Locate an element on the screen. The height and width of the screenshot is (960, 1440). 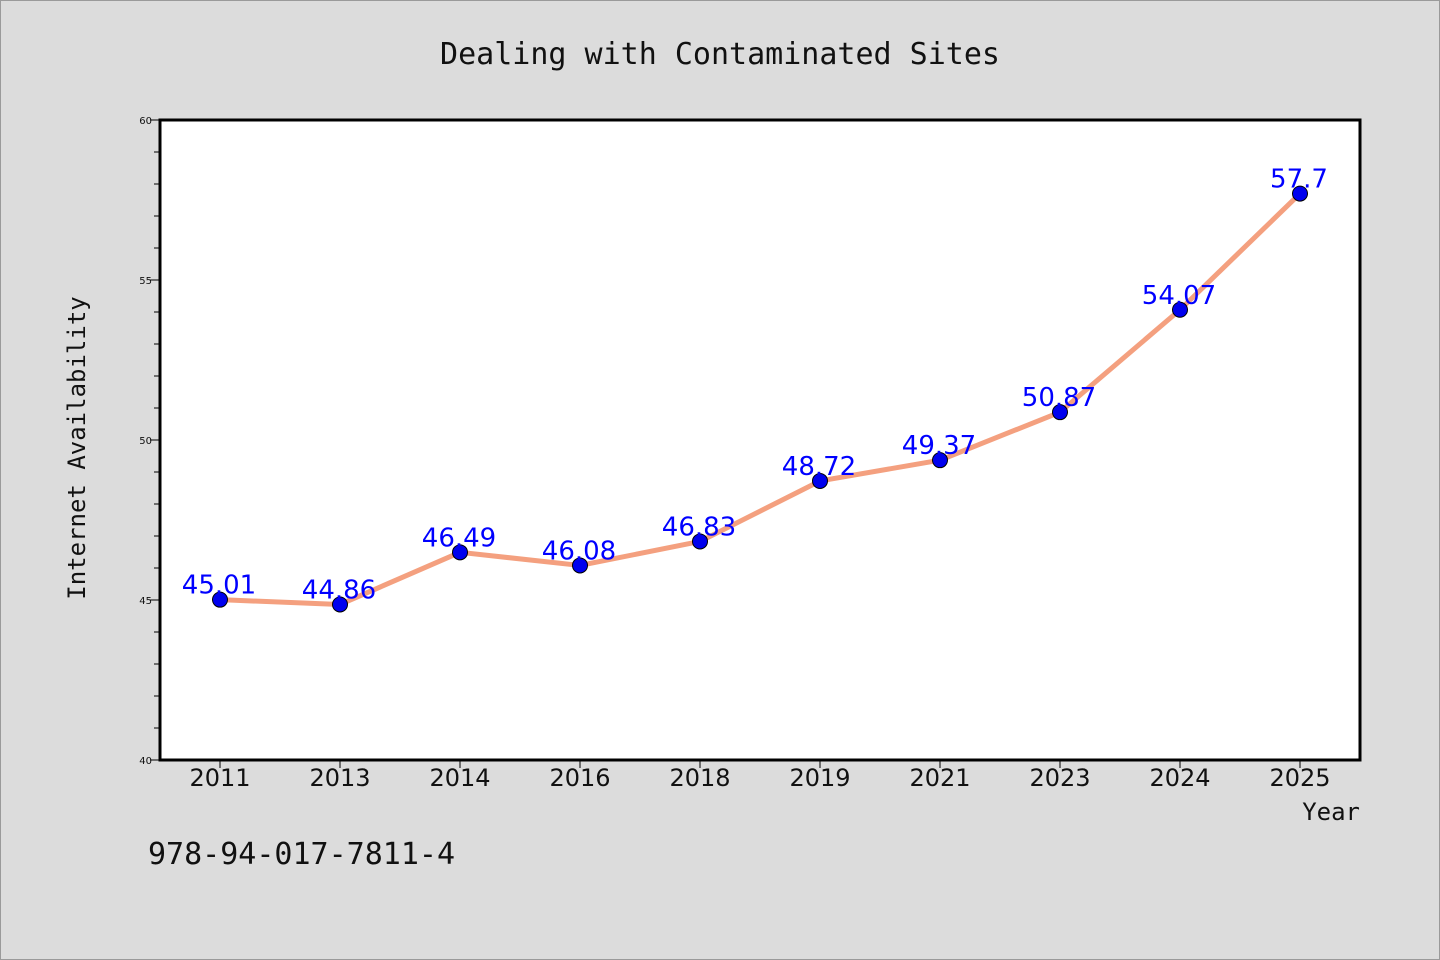
x-tick-label: 2014 is located at coordinates (459, 778).